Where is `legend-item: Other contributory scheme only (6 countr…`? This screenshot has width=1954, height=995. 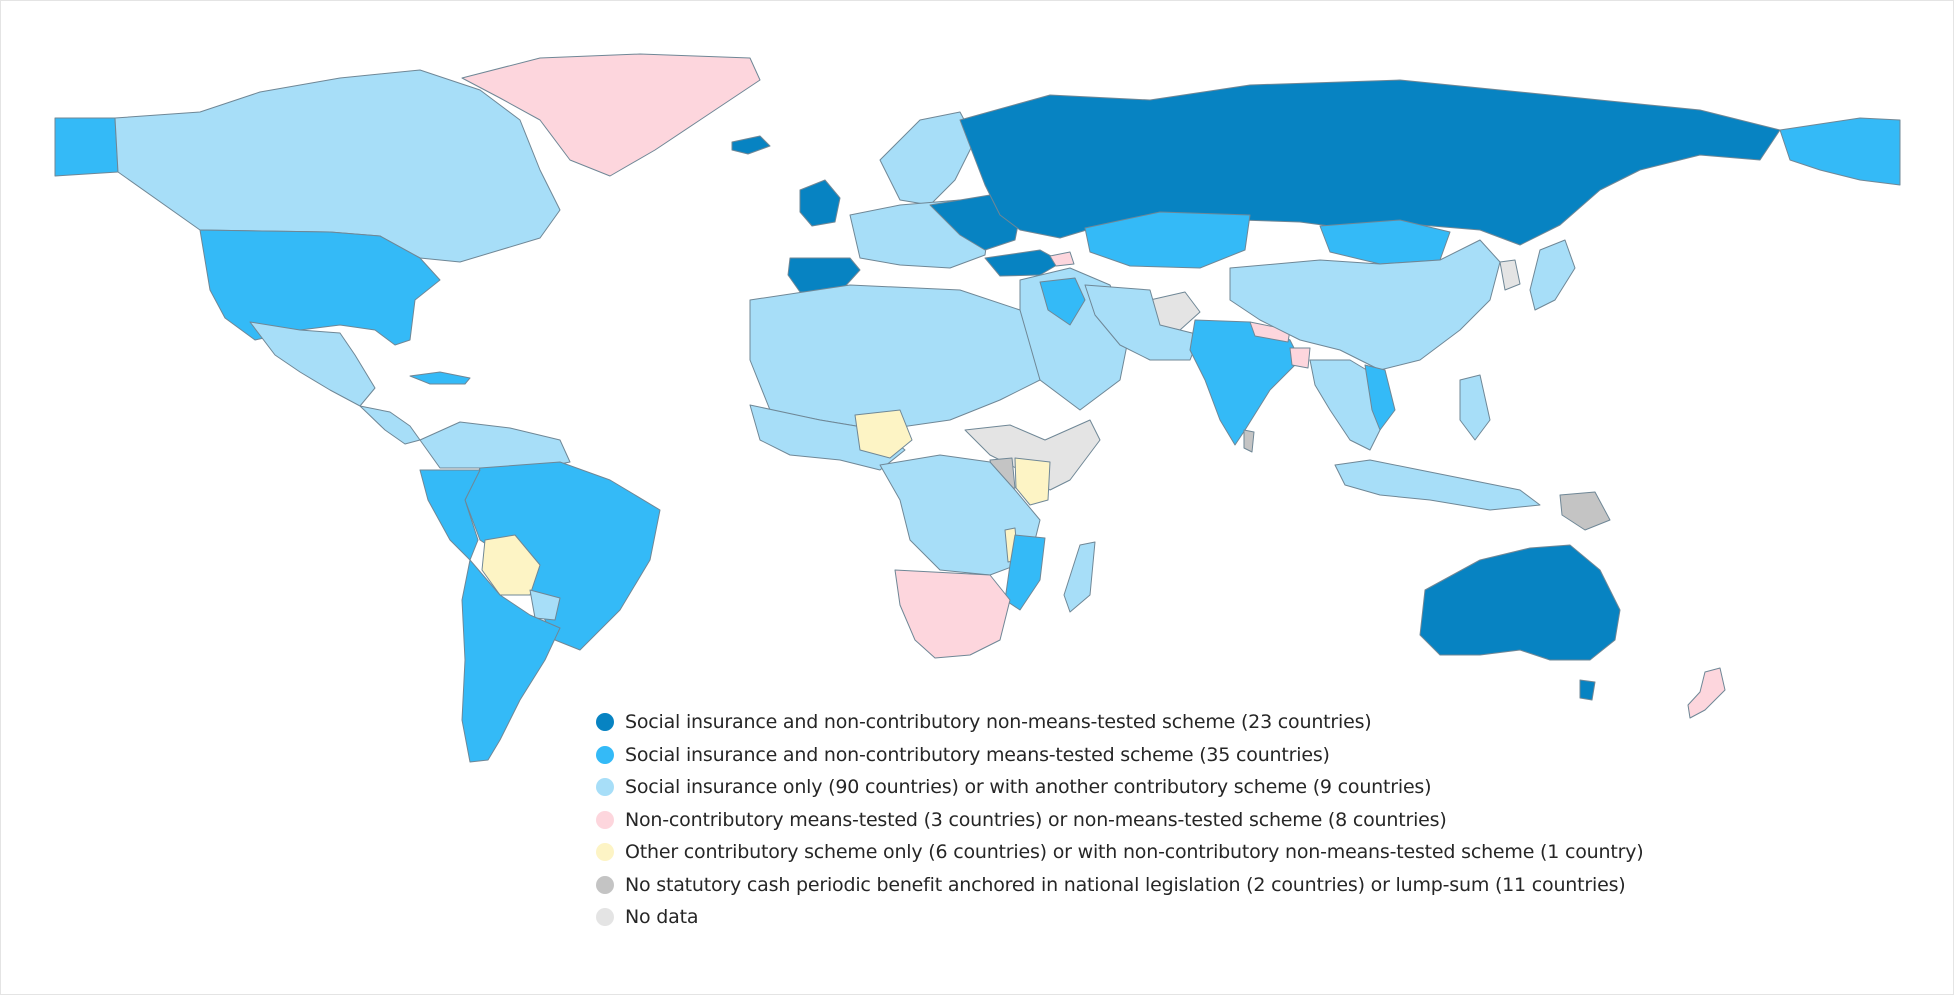
legend-item: Other contributory scheme only (6 countr… is located at coordinates (1196, 852).